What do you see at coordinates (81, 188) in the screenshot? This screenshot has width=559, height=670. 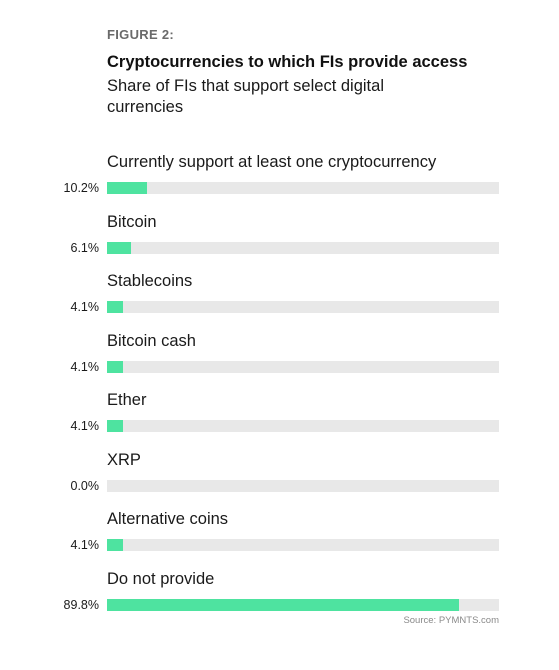 I see `value-label: 10.2%` at bounding box center [81, 188].